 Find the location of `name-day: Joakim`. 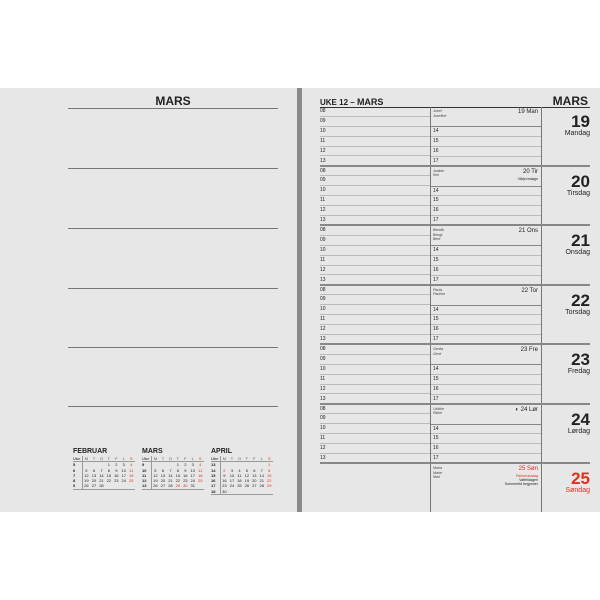

name-day: Joakim is located at coordinates (439, 170).